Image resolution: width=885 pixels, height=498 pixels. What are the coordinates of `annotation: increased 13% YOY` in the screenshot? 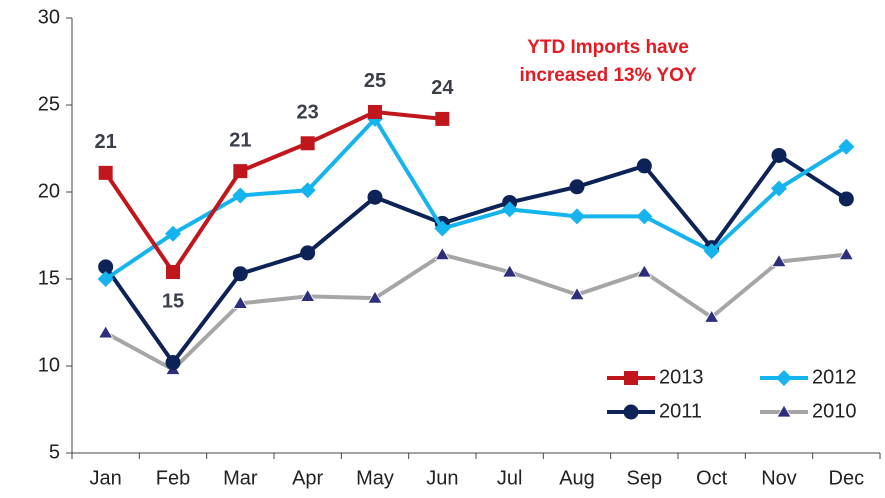 It's located at (607, 75).